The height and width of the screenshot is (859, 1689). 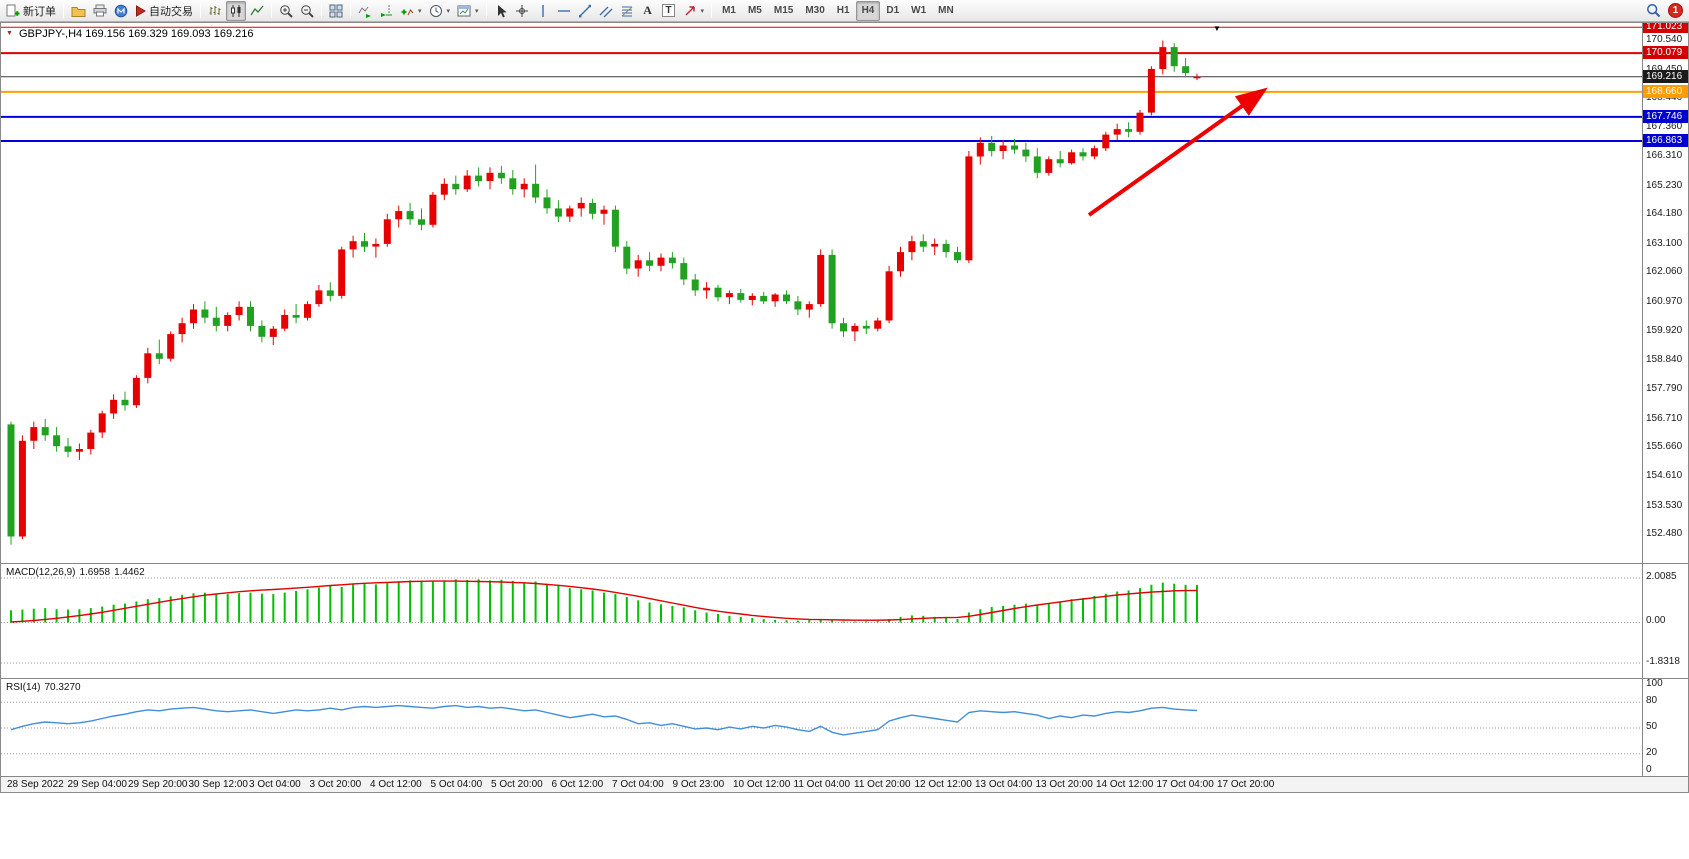 I want to click on timeframe-h1: H1, so click(x=843, y=11).